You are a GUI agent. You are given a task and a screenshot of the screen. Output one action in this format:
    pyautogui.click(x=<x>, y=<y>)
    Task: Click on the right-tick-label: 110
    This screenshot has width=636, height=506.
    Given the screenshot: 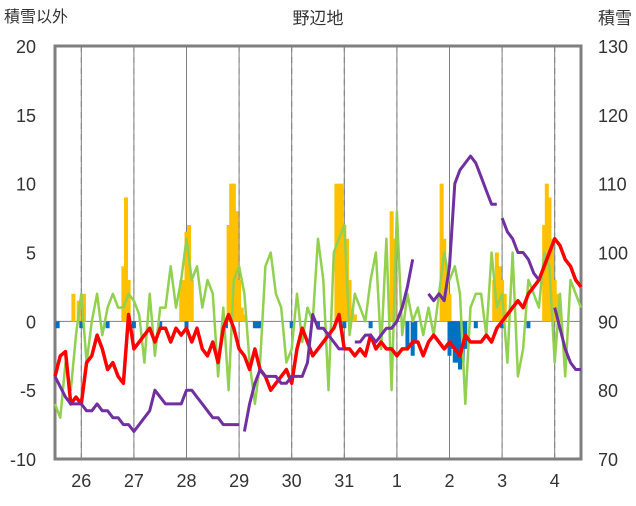 What is the action you would take?
    pyautogui.click(x=612, y=185)
    